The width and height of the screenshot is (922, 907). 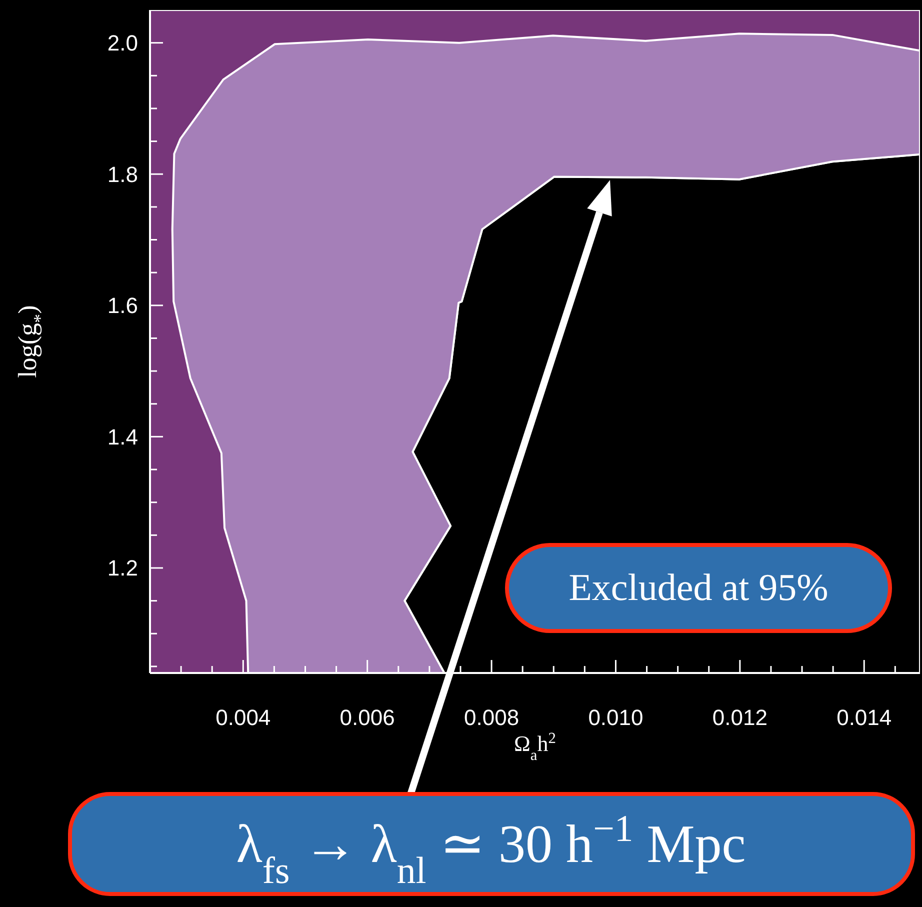 I want to click on y-tick-label: 1.6, so click(x=122, y=305).